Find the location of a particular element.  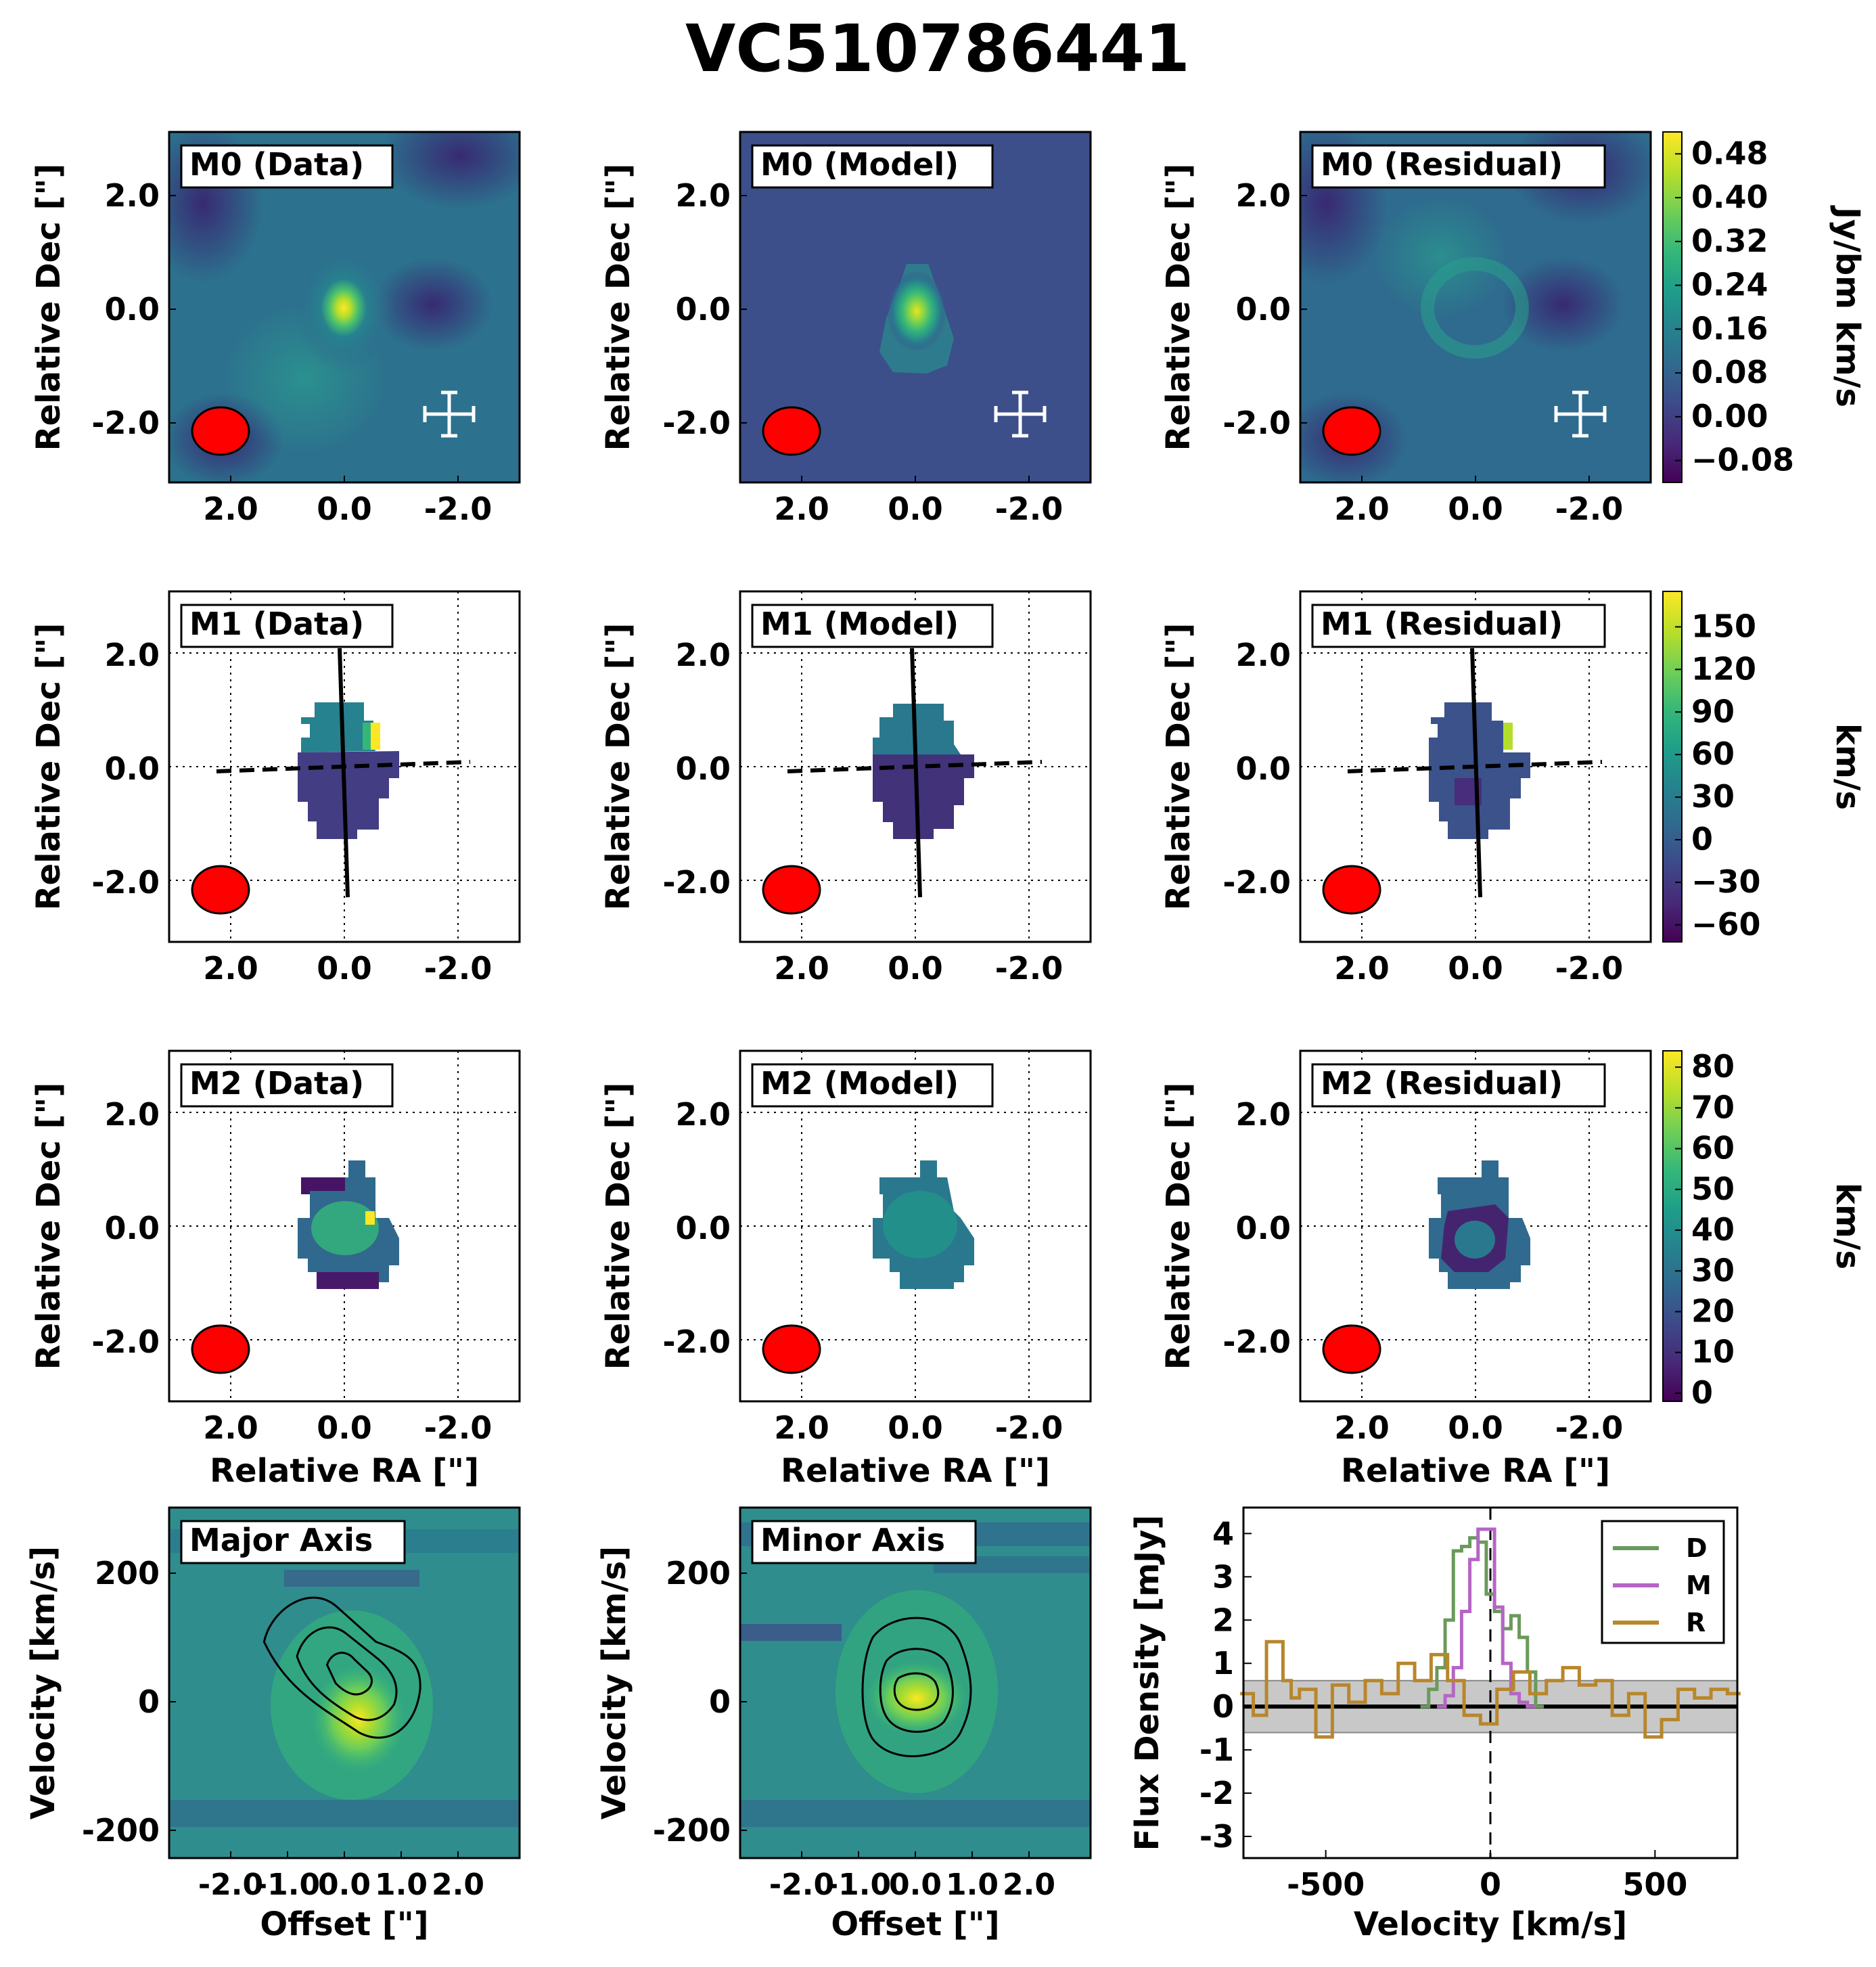

spectrum-y-tick-label: 4 is located at coordinates (1223, 1533).